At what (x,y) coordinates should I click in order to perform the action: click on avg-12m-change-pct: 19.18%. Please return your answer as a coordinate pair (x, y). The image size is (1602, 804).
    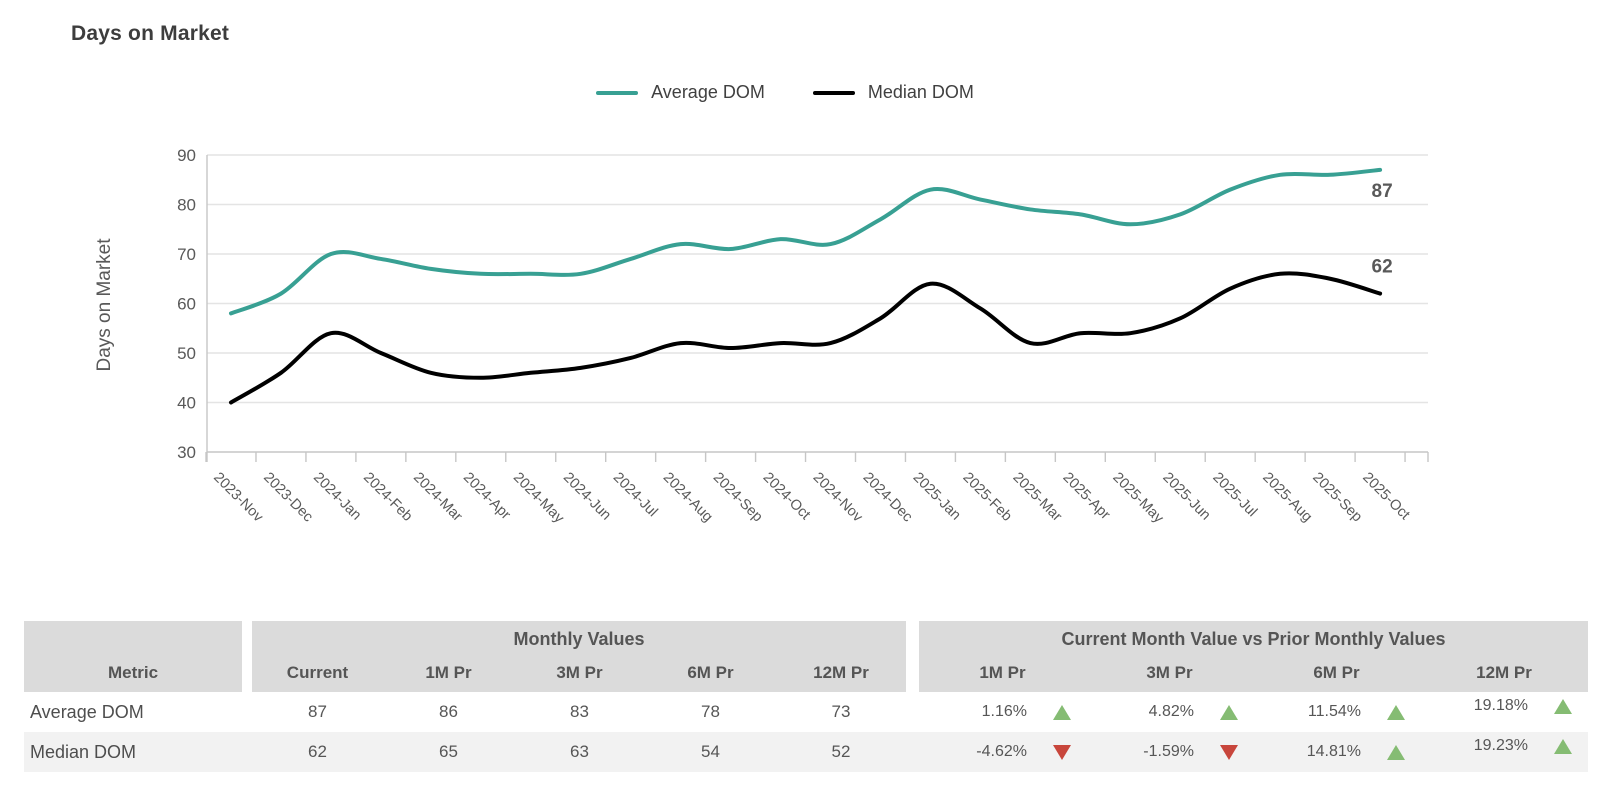
    Looking at the image, I should click on (1500, 705).